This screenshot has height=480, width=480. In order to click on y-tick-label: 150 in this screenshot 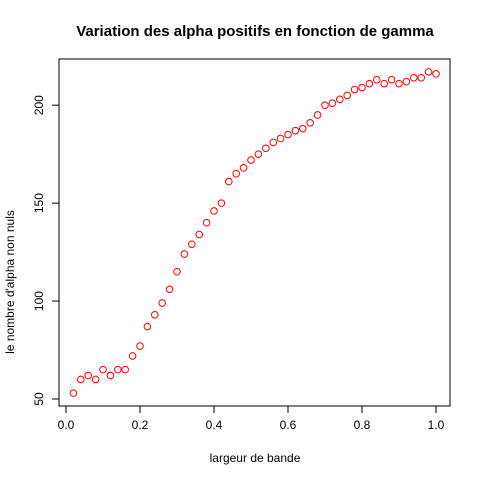, I will do `click(39, 203)`.